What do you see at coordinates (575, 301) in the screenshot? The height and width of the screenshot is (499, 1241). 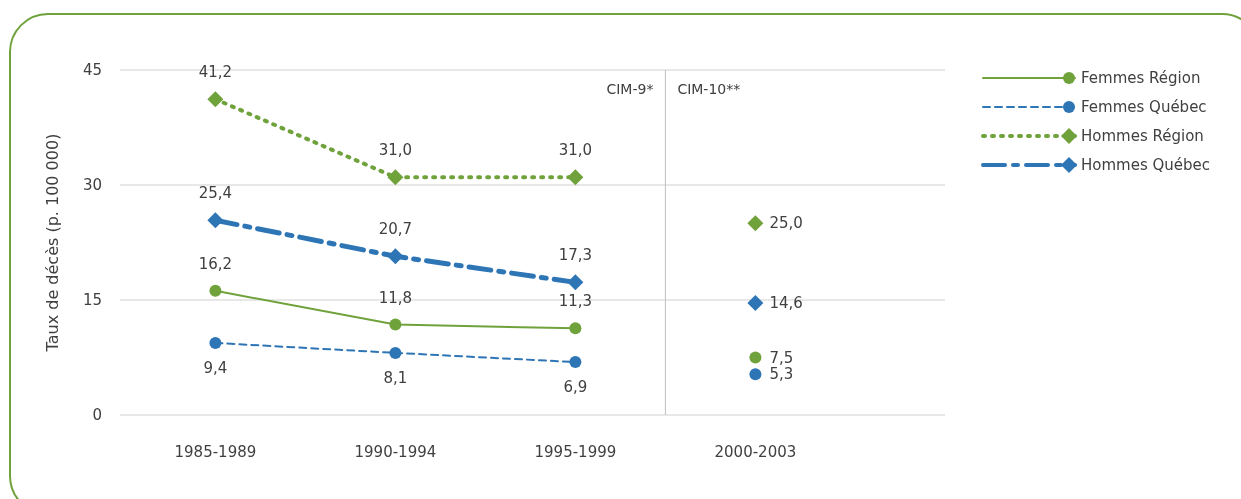 I see `data-label: 11,3` at bounding box center [575, 301].